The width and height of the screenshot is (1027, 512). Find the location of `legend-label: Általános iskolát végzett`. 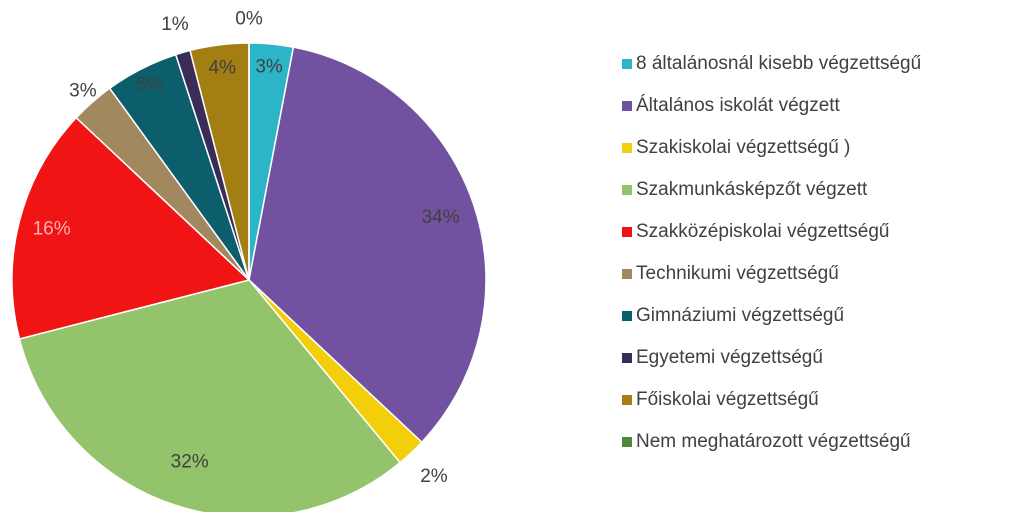

legend-label: Általános iskolát végzett is located at coordinates (738, 105).